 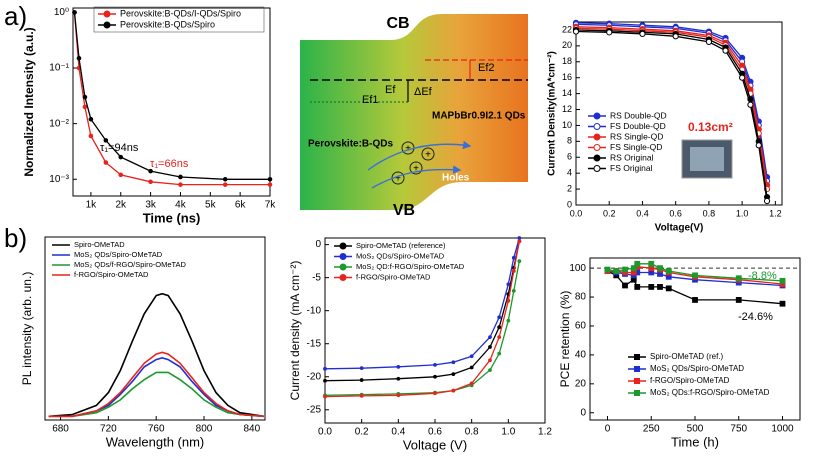 What do you see at coordinates (581, 297) in the screenshot?
I see `y-tick-label: 80` at bounding box center [581, 297].